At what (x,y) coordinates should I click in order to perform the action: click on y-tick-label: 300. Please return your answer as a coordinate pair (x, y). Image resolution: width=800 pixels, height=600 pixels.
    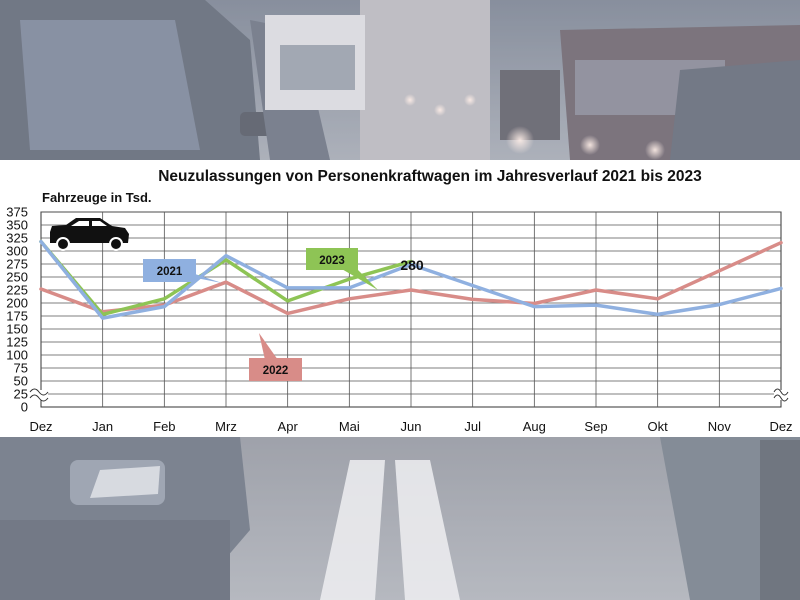
    Looking at the image, I should click on (17, 251).